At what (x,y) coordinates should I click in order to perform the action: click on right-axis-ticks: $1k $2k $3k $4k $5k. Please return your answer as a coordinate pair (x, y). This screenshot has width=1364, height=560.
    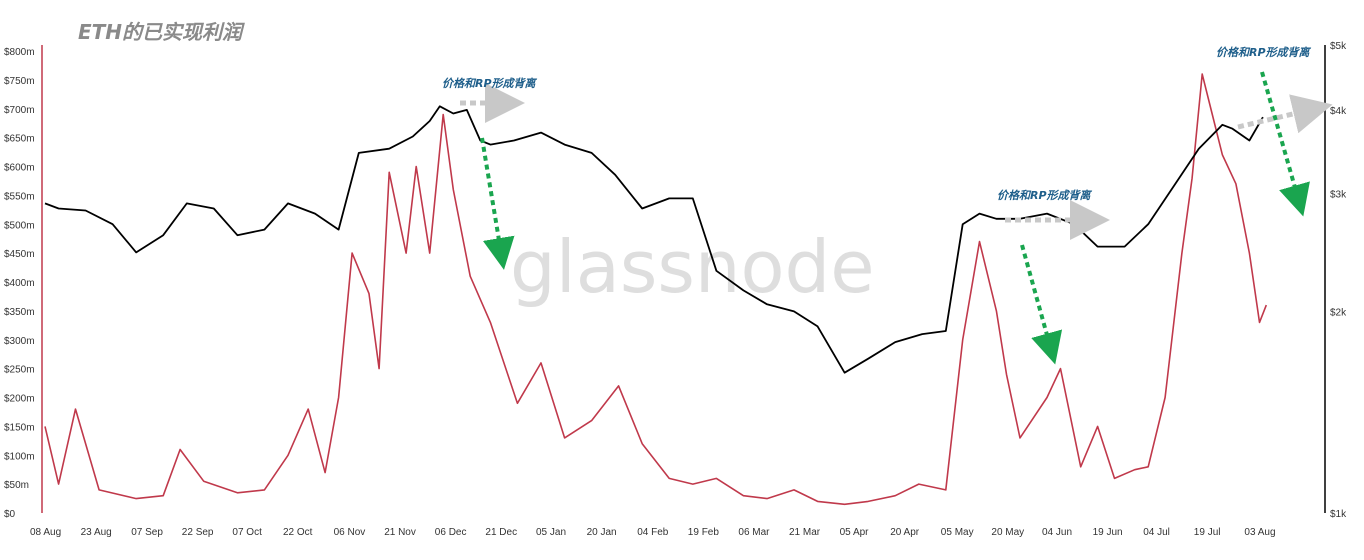
    Looking at the image, I should click on (1338, 280).